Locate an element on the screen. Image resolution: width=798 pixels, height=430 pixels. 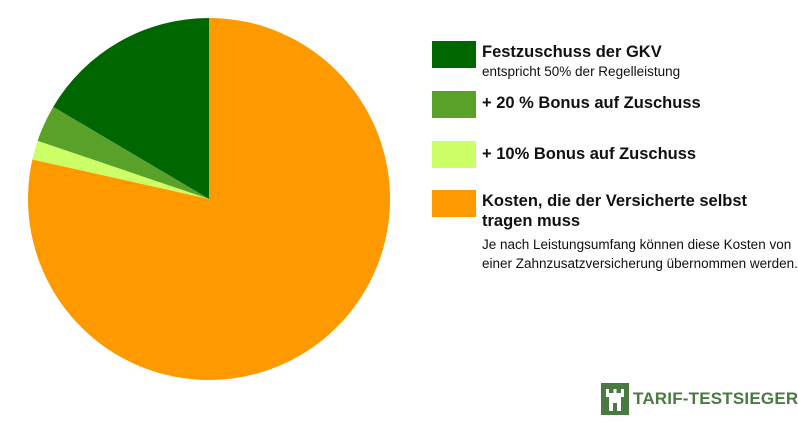
legend-swatch-kosten is located at coordinates (454, 203).